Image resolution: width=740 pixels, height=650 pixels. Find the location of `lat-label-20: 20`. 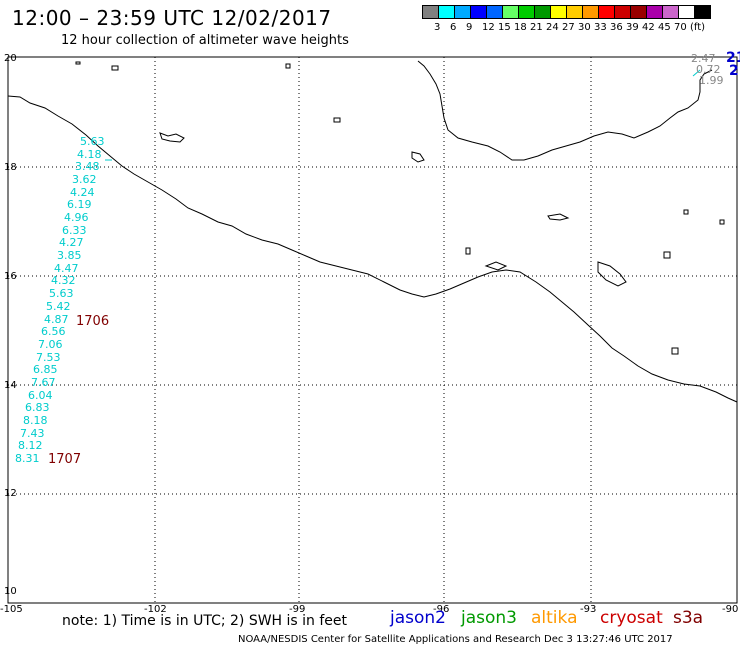

lat-label-20: 20 is located at coordinates (10, 58).